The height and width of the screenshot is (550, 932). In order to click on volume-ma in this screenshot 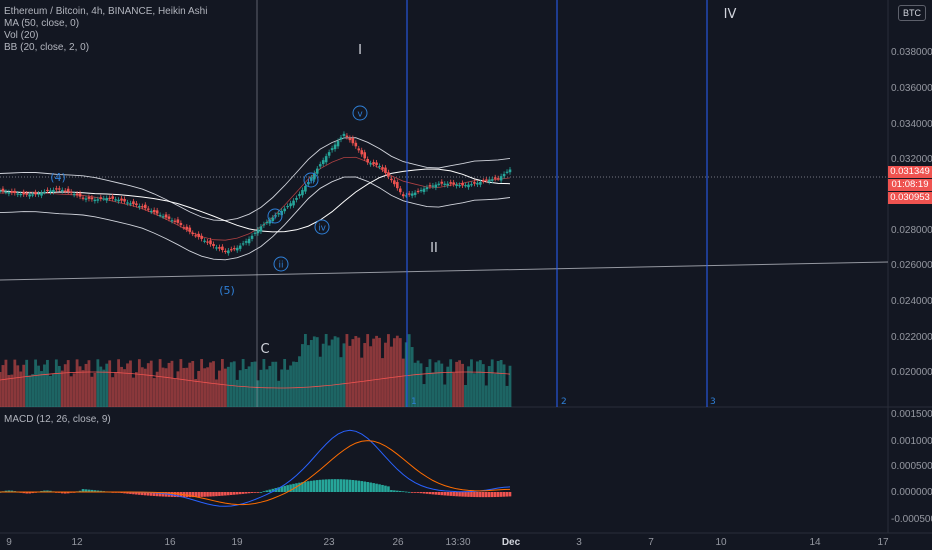, I will do `click(255, 380)`.